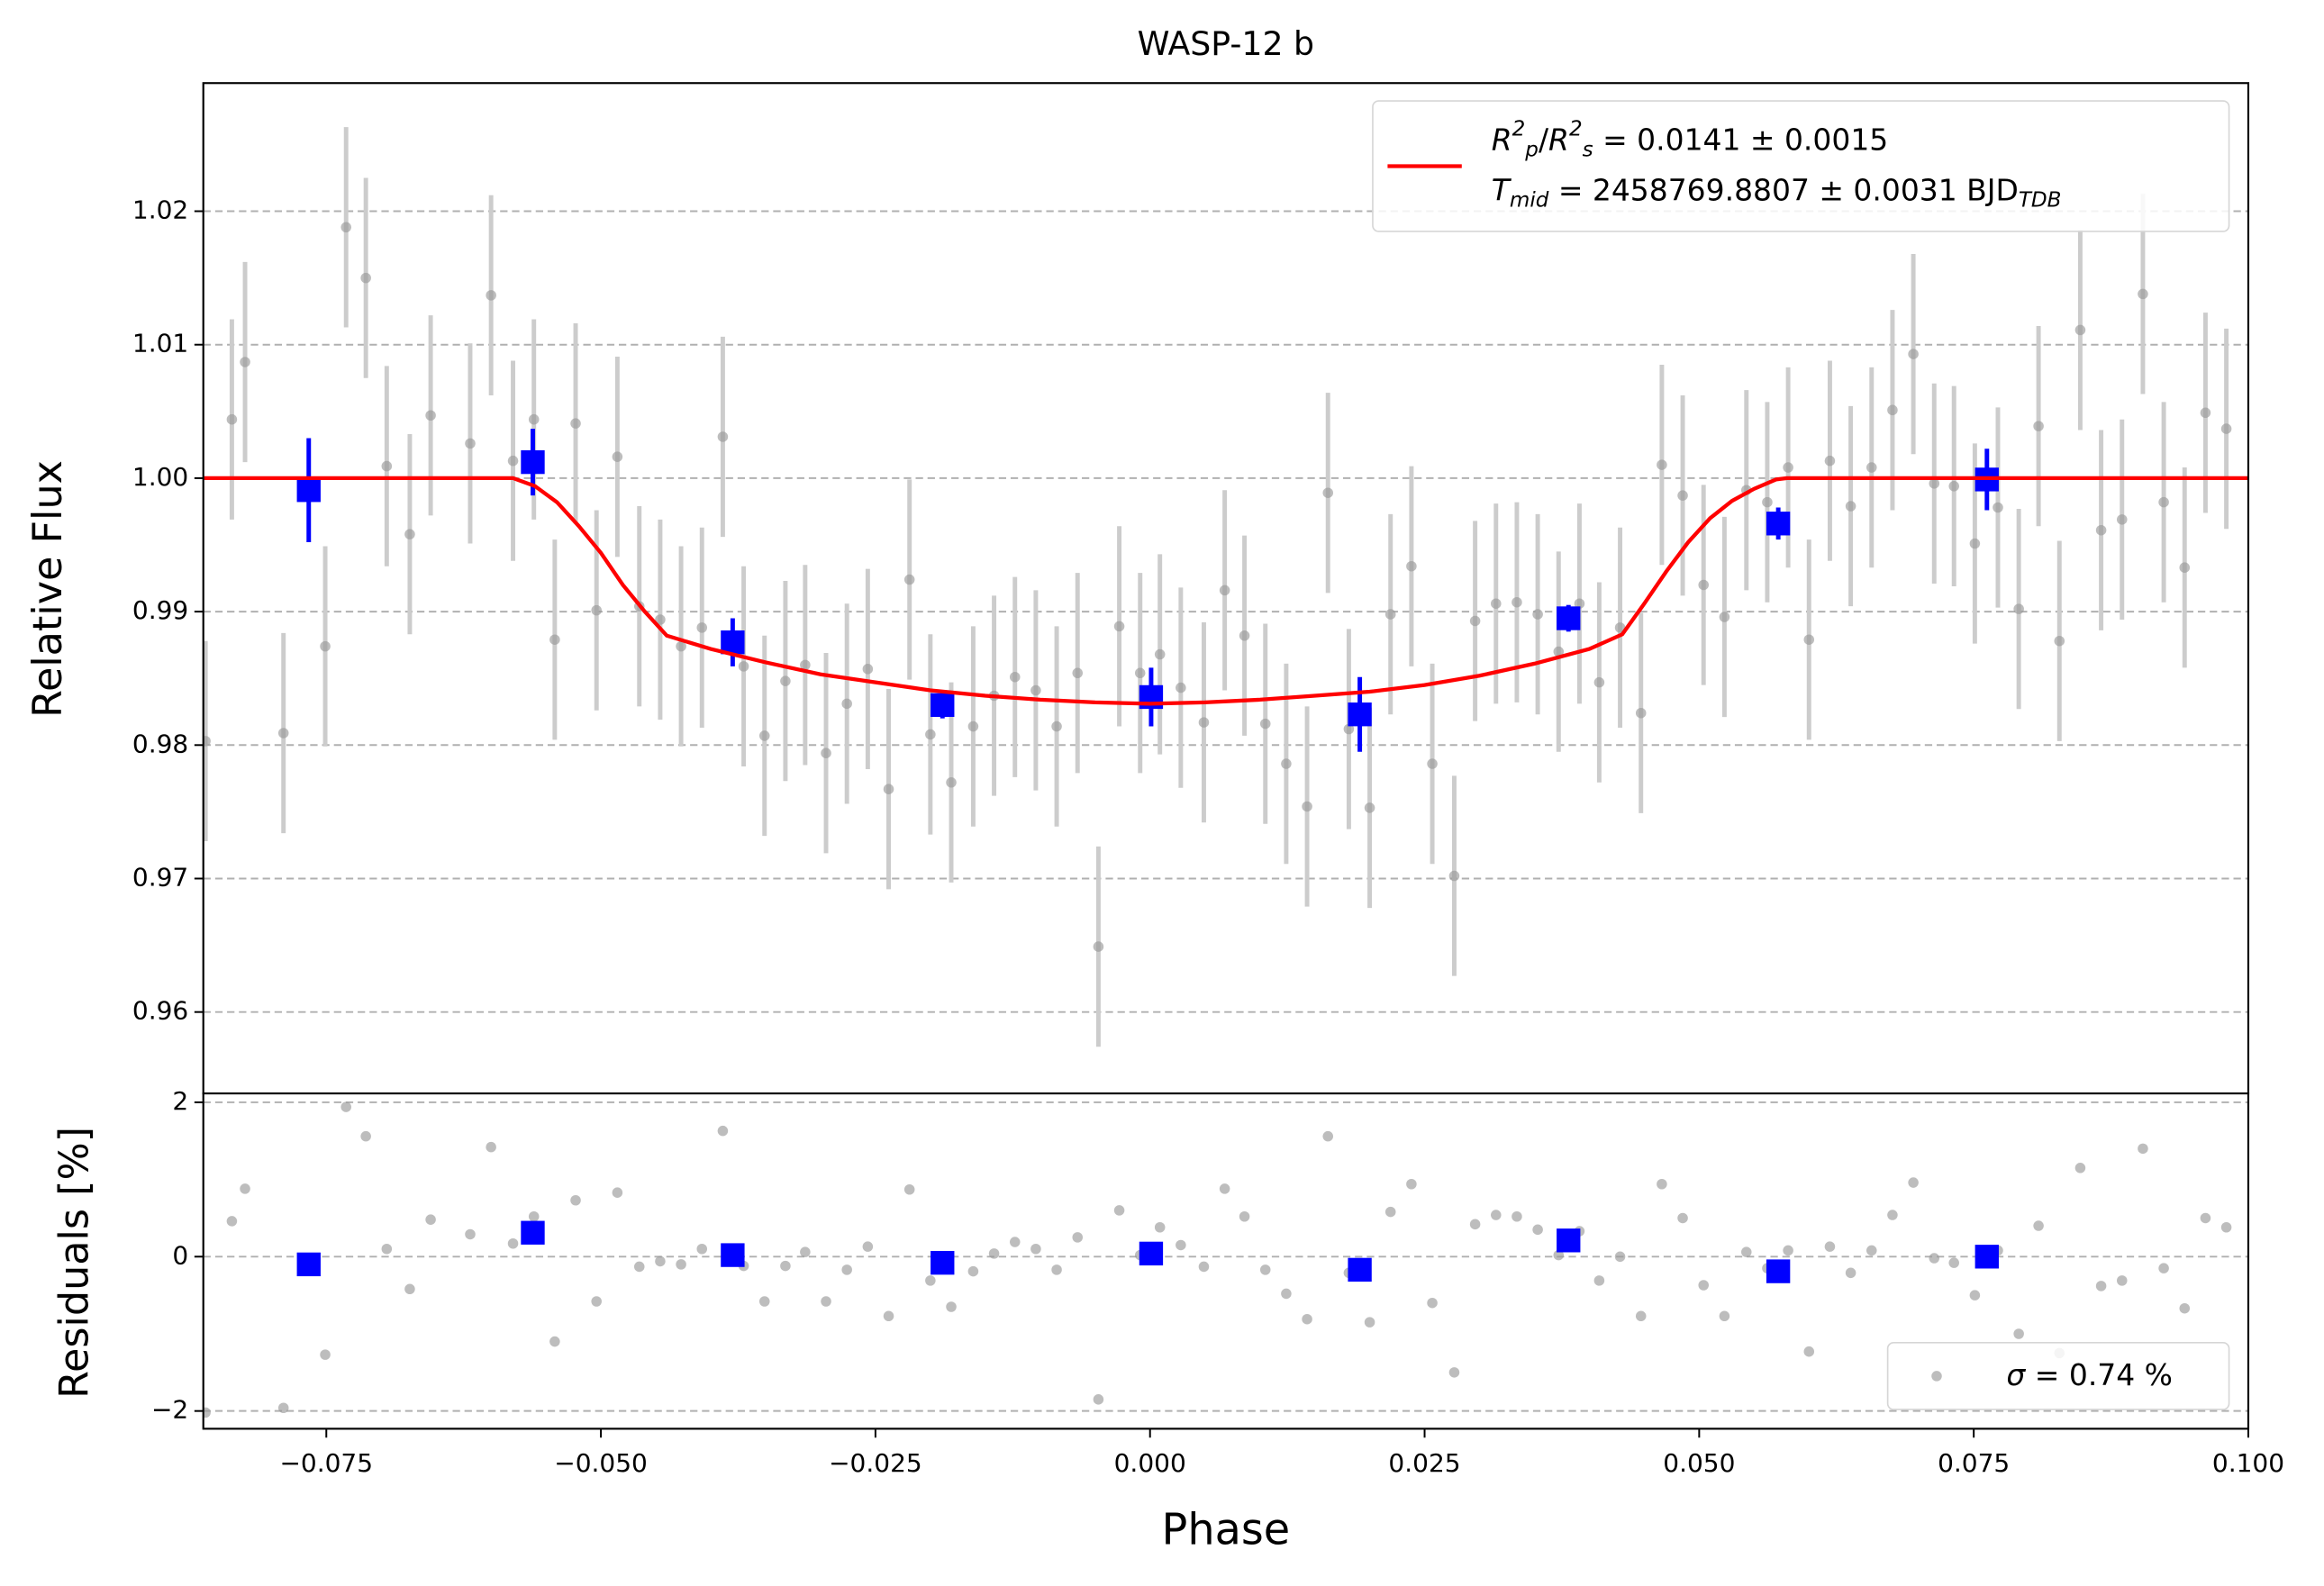 This screenshot has width=2324, height=1586. Describe the element at coordinates (1544, 139) in the screenshot. I see `legend-text-part: /` at that location.